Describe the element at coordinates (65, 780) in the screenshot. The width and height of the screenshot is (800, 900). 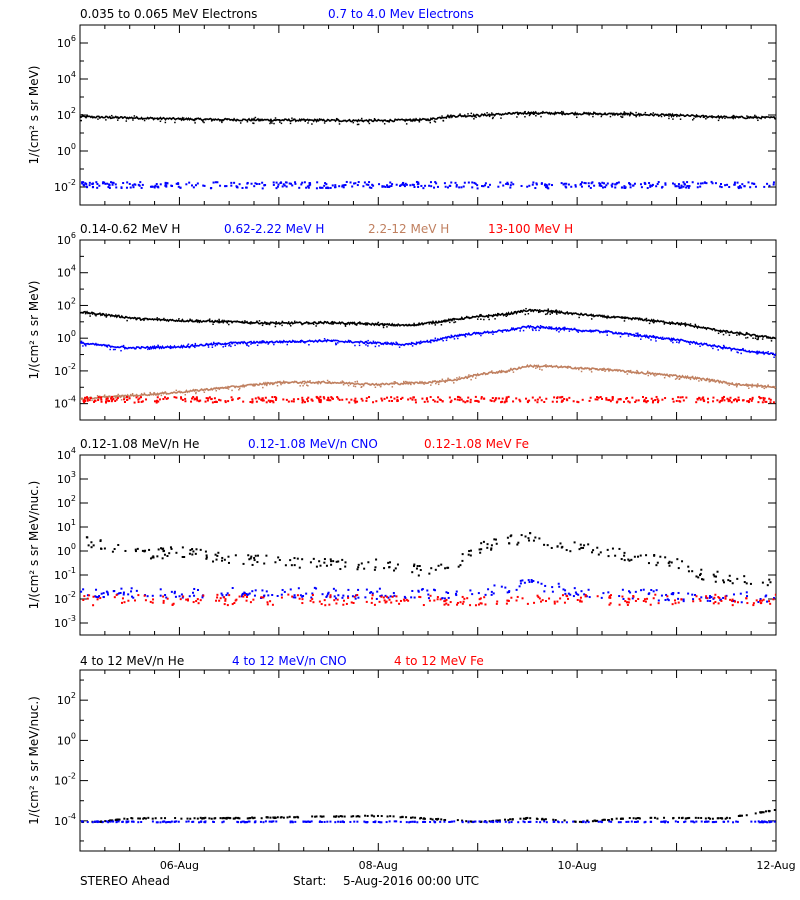
I see `y-tick-label: 10⁻²` at that location.